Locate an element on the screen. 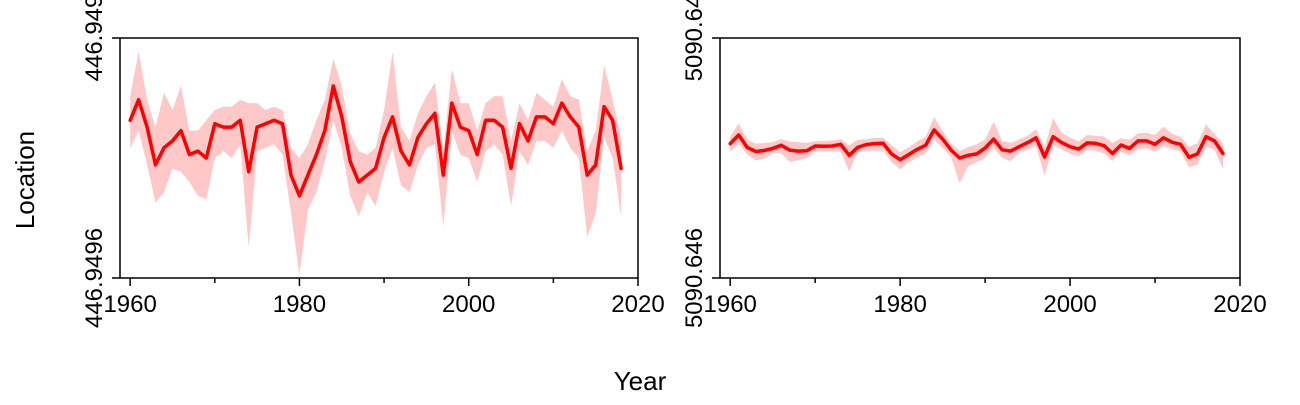  y-tick-label: 446.9496 is located at coordinates (94, 278).